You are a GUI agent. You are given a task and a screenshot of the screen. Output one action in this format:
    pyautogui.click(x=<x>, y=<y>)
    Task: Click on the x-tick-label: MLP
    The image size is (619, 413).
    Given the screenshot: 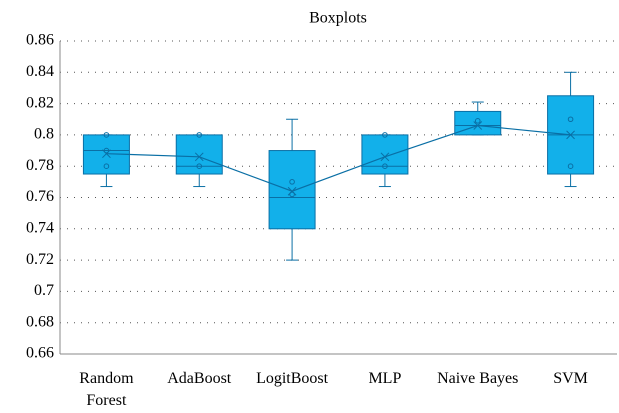 What is the action you would take?
    pyautogui.click(x=385, y=378)
    